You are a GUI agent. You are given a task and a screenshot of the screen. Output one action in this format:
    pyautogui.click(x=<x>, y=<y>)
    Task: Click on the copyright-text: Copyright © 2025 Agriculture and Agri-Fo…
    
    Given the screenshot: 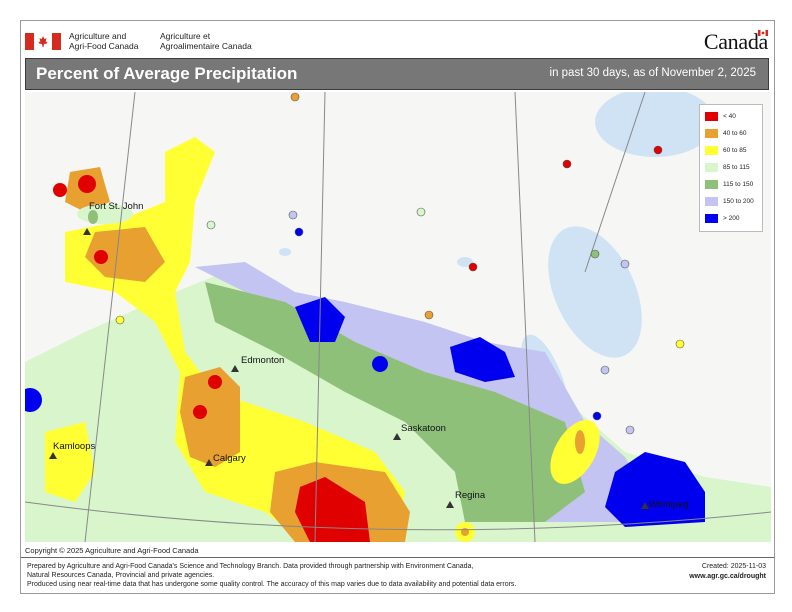 What is the action you would take?
    pyautogui.click(x=112, y=550)
    